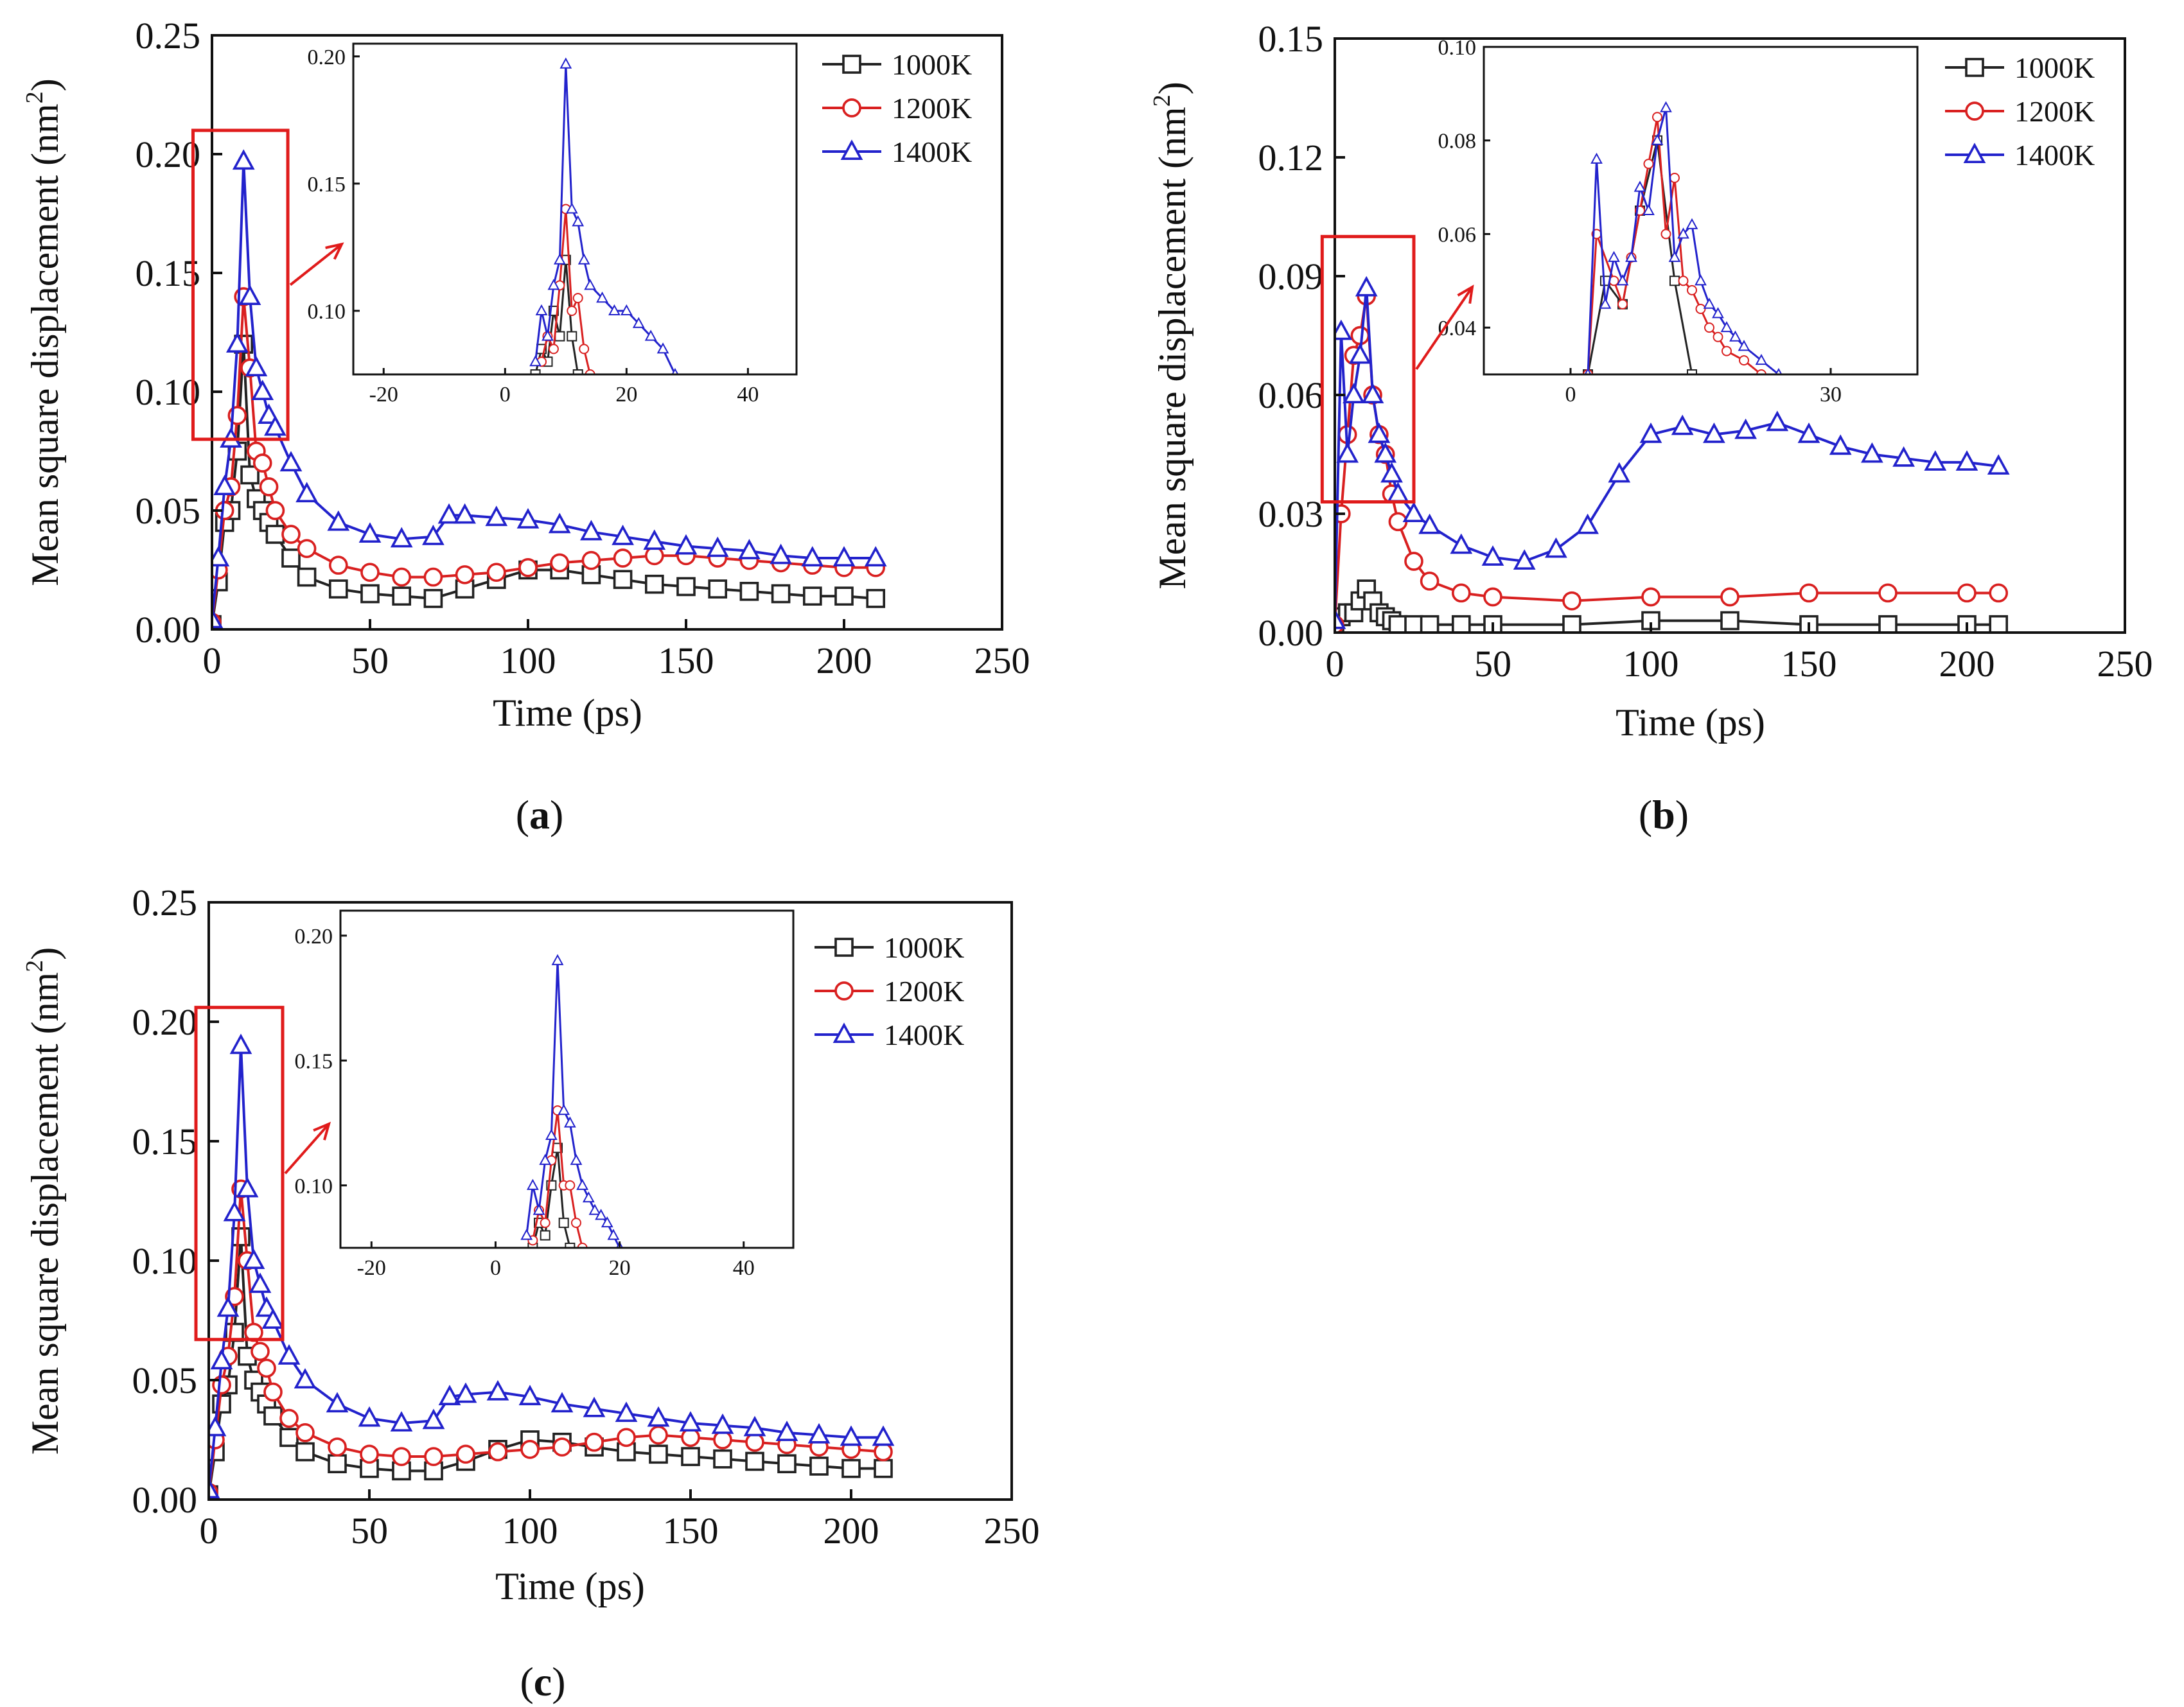 The image size is (2184, 1707). Describe the element at coordinates (165, 1500) in the screenshot. I see `y-tick-label: 0.00` at that location.